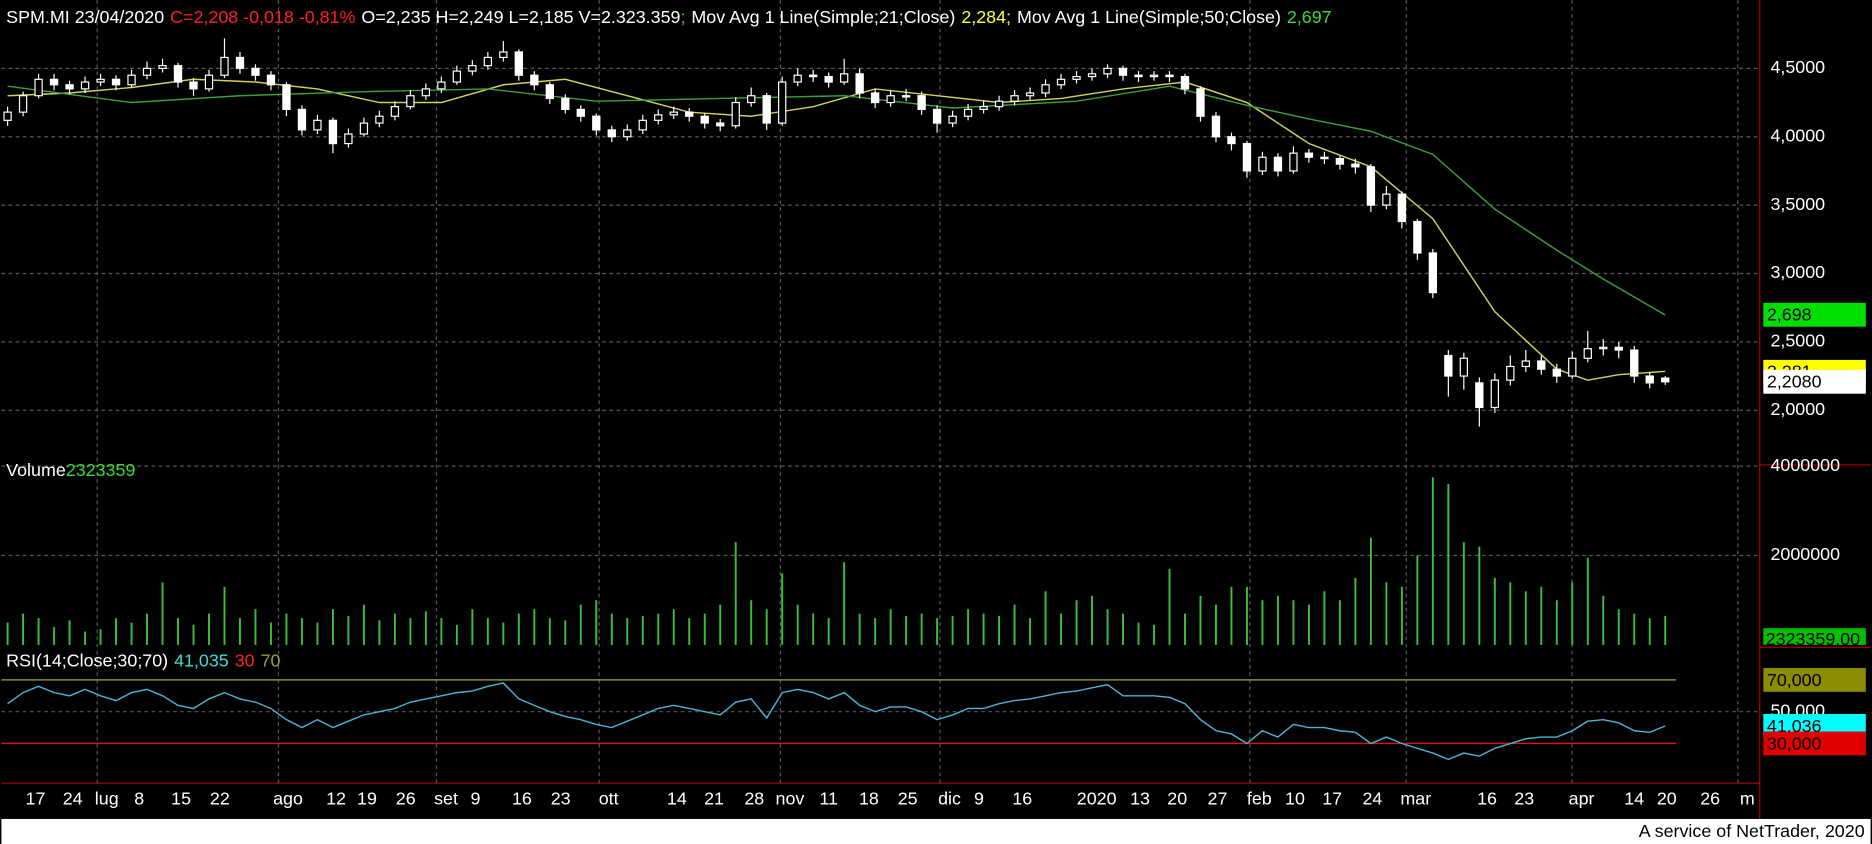 This screenshot has width=1872, height=844. What do you see at coordinates (949, 799) in the screenshot?
I see `x-tick-label: dic` at bounding box center [949, 799].